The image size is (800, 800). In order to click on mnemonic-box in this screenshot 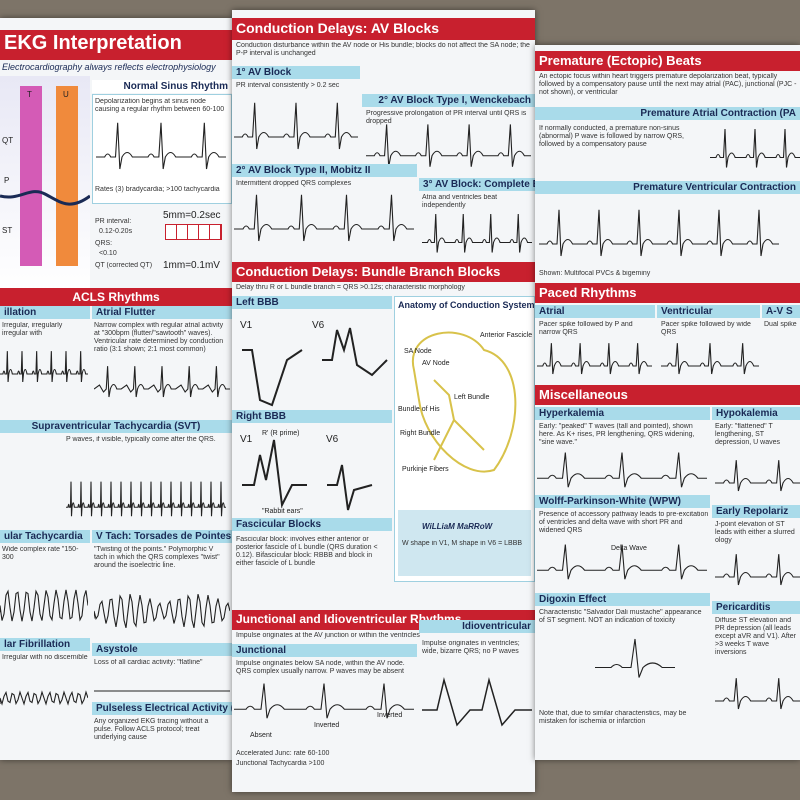, I will do `click(464, 543)`.